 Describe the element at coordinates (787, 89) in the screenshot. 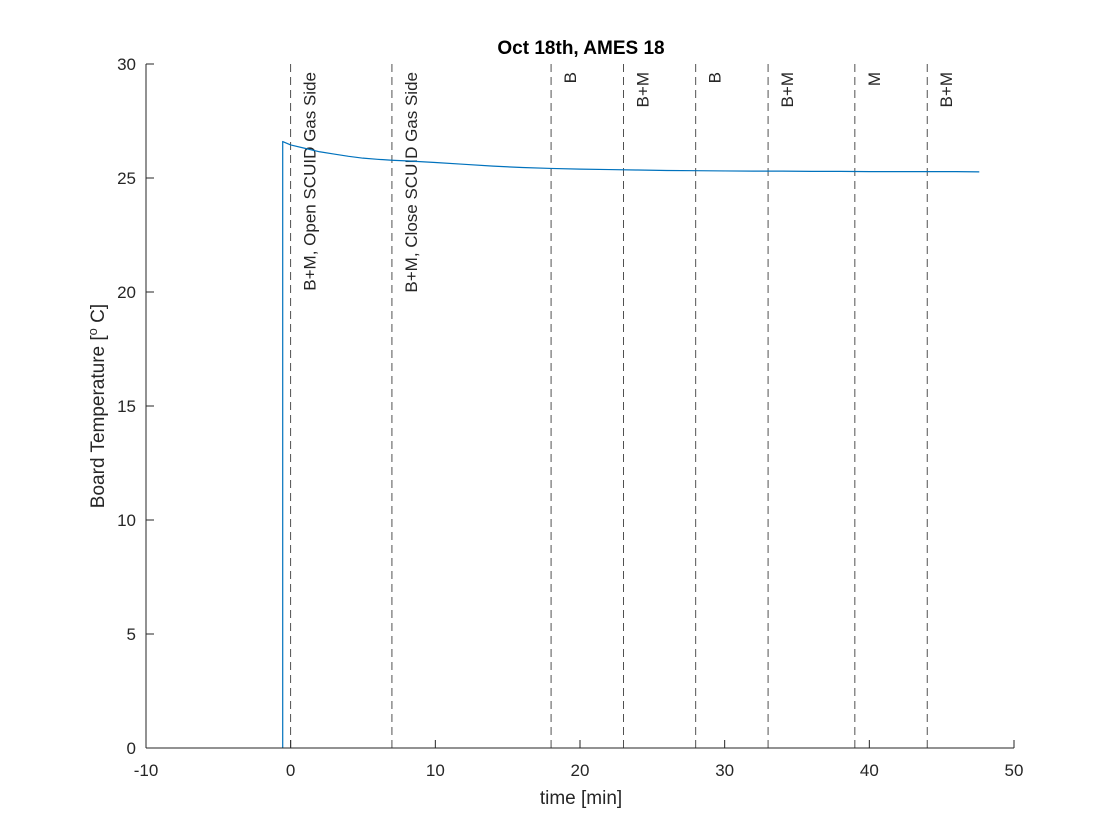

I see `event-label-5: B+M` at that location.